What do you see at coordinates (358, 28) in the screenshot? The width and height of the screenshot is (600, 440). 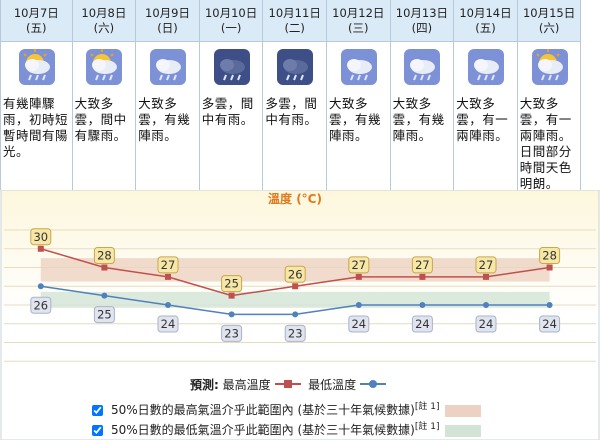 I see `weekday: (三)` at bounding box center [358, 28].